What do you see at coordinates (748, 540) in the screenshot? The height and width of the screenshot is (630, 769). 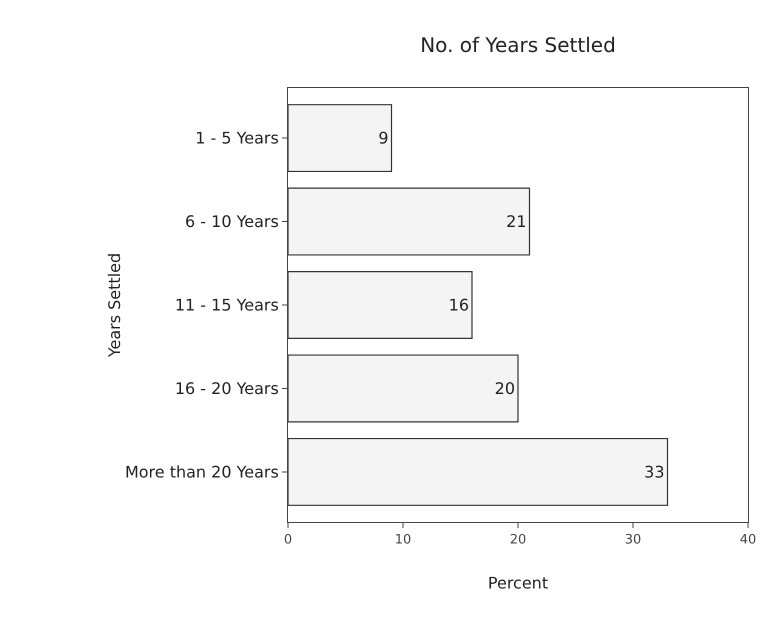 I see `x-tick-label: 40` at bounding box center [748, 540].